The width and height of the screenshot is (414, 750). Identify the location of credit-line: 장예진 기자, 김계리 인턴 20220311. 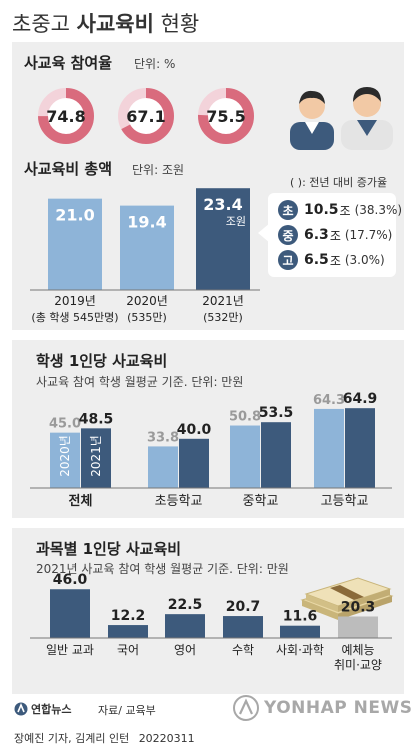
(104, 738).